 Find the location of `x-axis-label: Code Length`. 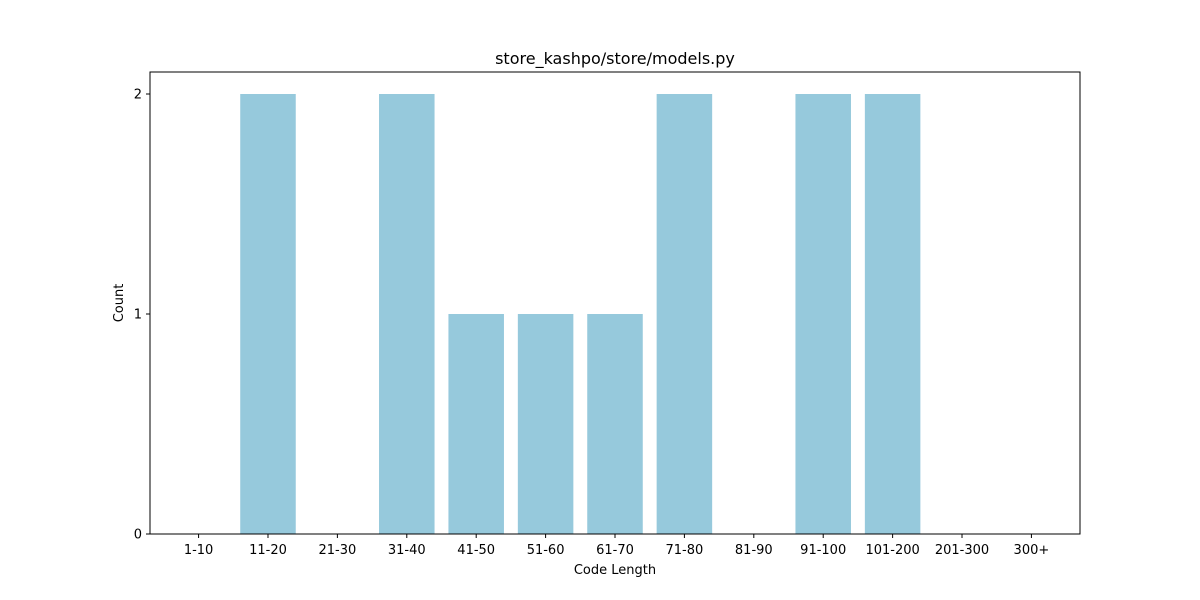

x-axis-label: Code Length is located at coordinates (615, 570).